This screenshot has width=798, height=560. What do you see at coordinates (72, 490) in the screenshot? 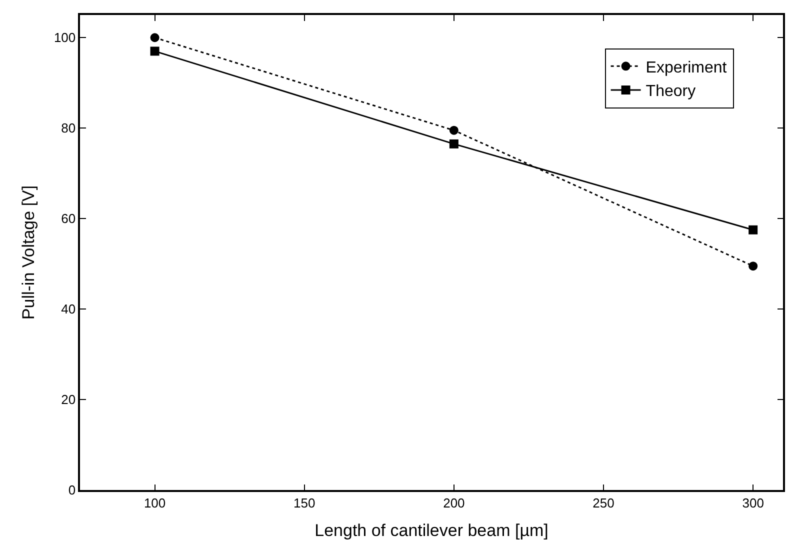
I see `y-tick-label: 0` at bounding box center [72, 490].